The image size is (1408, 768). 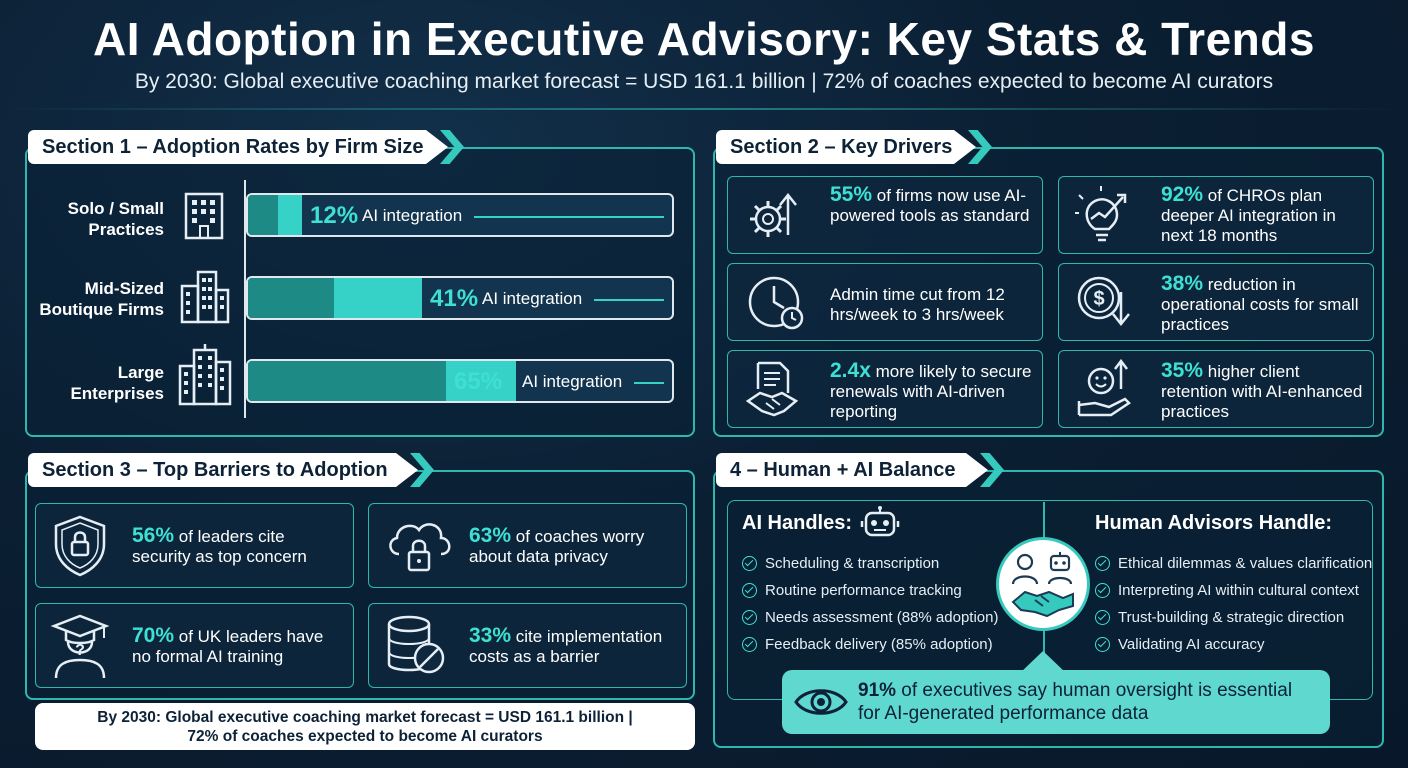 I want to click on callout-pointer, so click(x=1043, y=662).